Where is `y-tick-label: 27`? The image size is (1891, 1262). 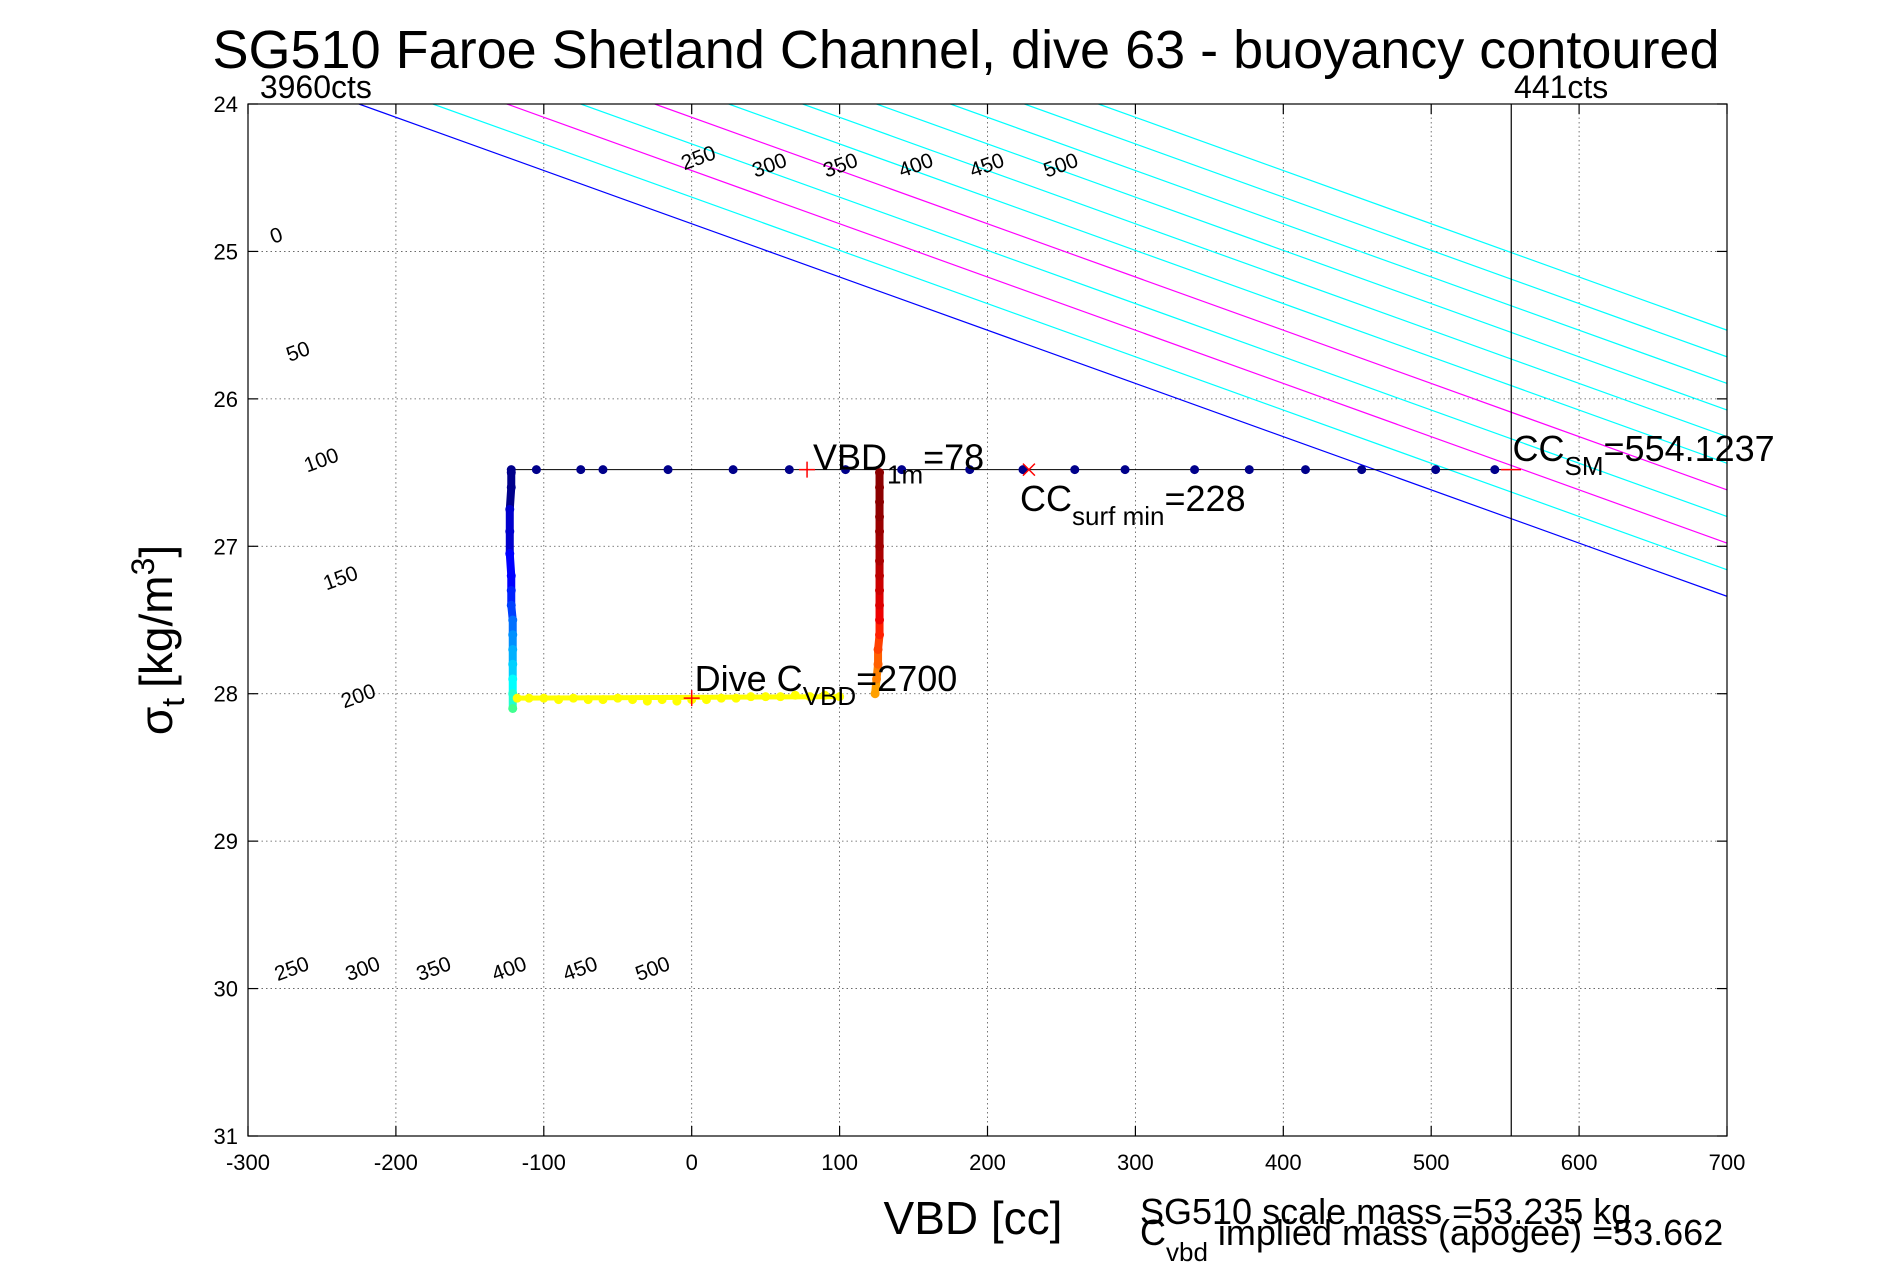 y-tick-label: 27 is located at coordinates (226, 546).